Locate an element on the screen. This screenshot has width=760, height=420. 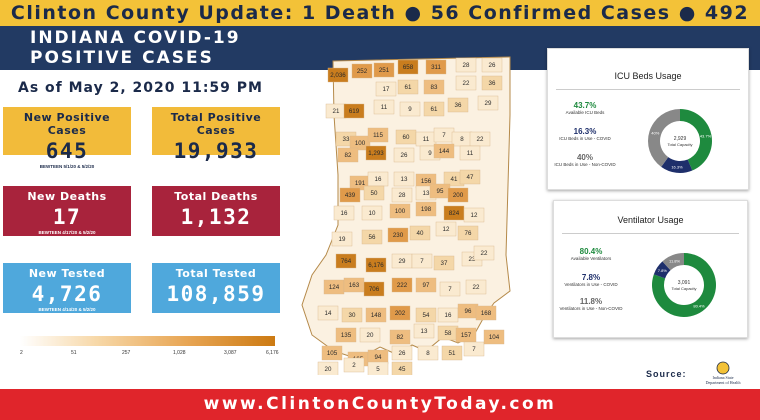
legend-tick: 6,176 is located at coordinates (272, 353).